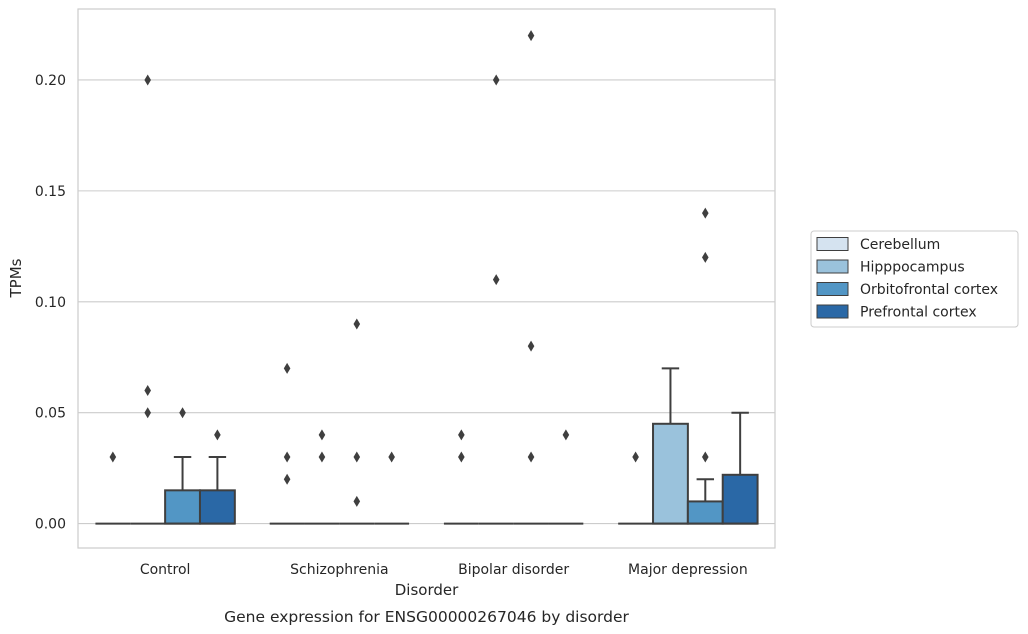 Image resolution: width=1028 pixels, height=634 pixels. Describe the element at coordinates (929, 290) in the screenshot. I see `legend-label: Orbitofrontal cortex` at that location.